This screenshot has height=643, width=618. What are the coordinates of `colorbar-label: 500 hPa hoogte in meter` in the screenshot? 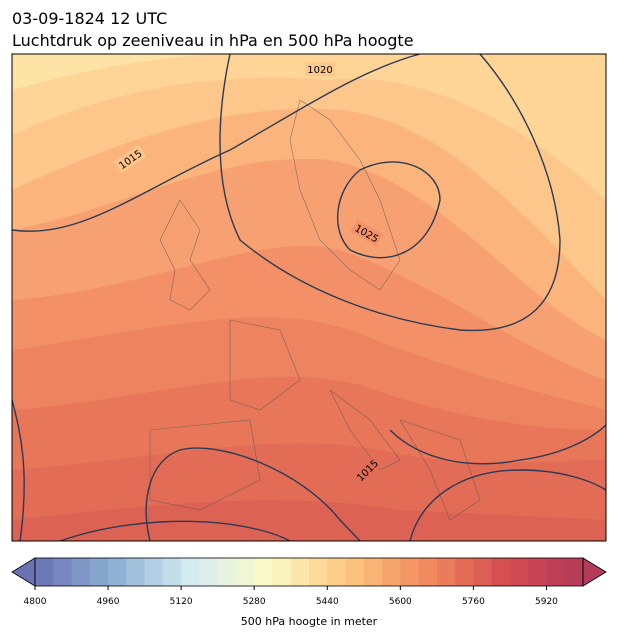 It's located at (309, 621).